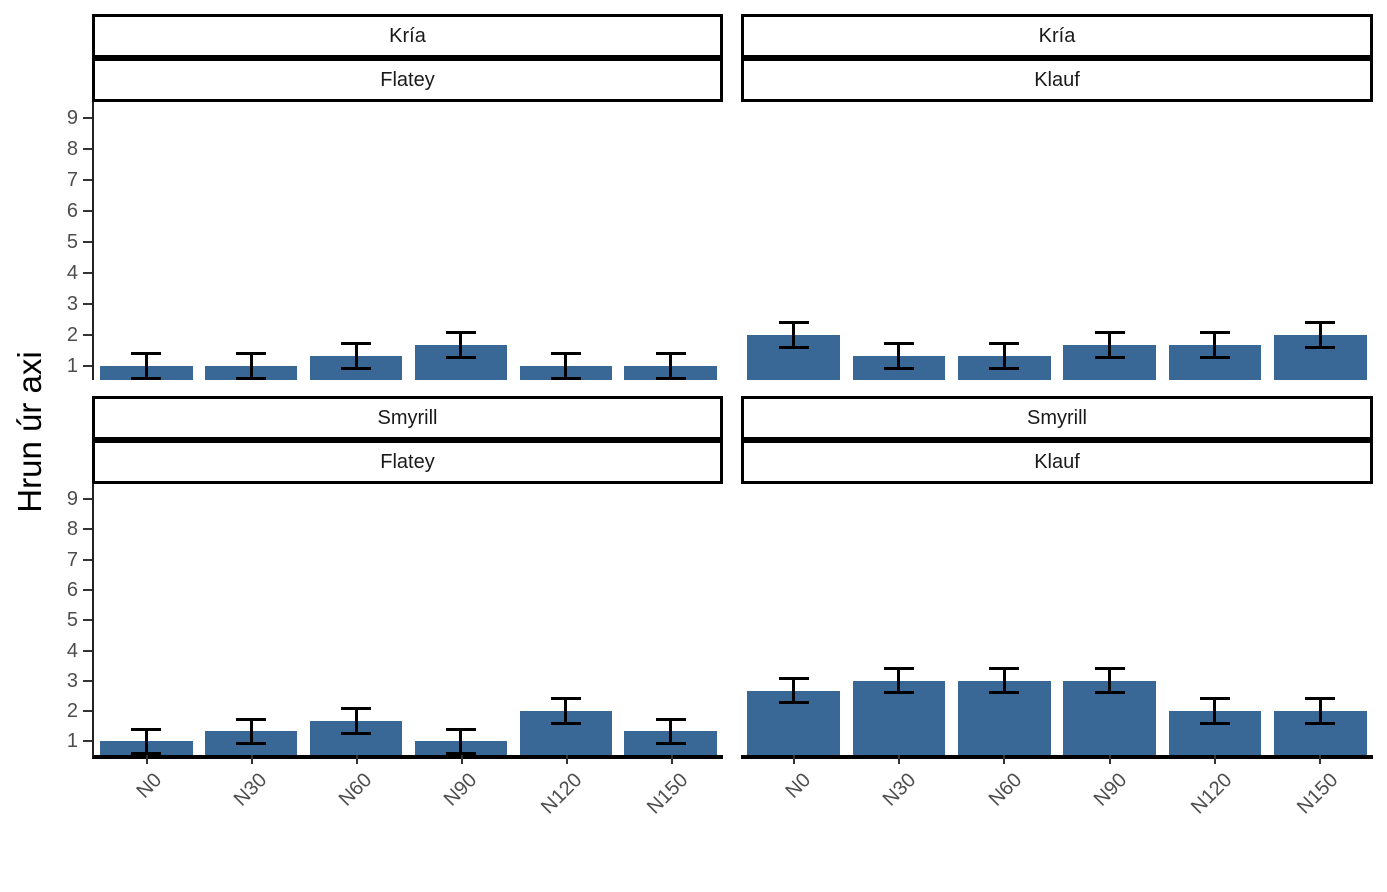  Describe the element at coordinates (670, 241) in the screenshot. I see `bar-slot-n150` at that location.